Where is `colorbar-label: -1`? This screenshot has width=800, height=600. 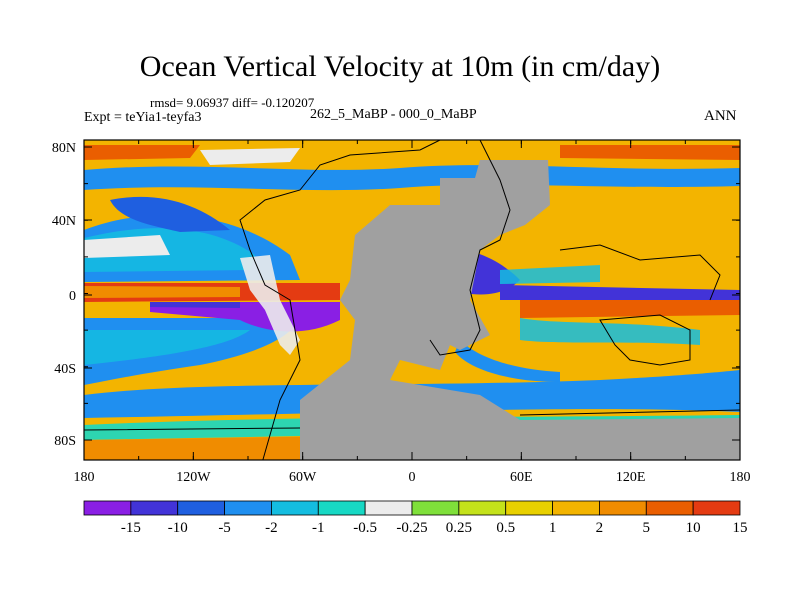
colorbar-label: -1 is located at coordinates (318, 528).